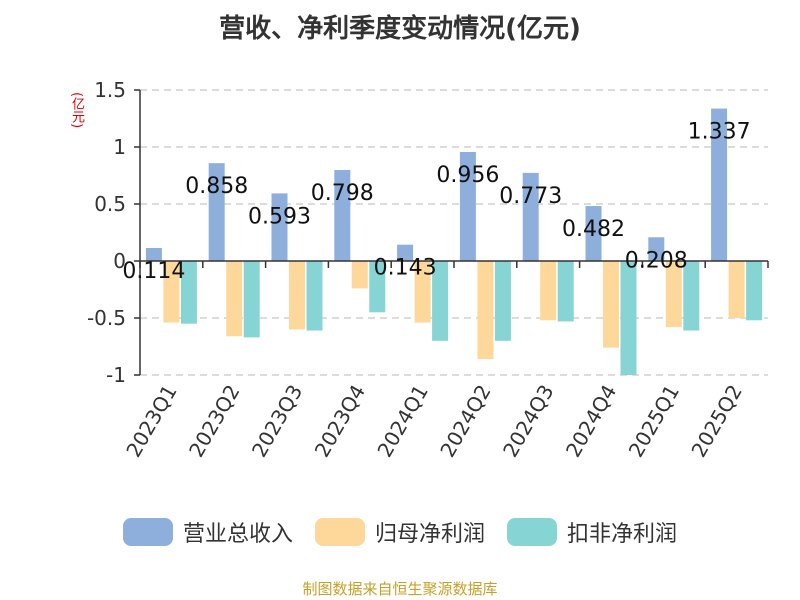 The height and width of the screenshot is (600, 800). Describe the element at coordinates (465, 421) in the screenshot. I see `x-tick-label: 2024Q2` at that location.